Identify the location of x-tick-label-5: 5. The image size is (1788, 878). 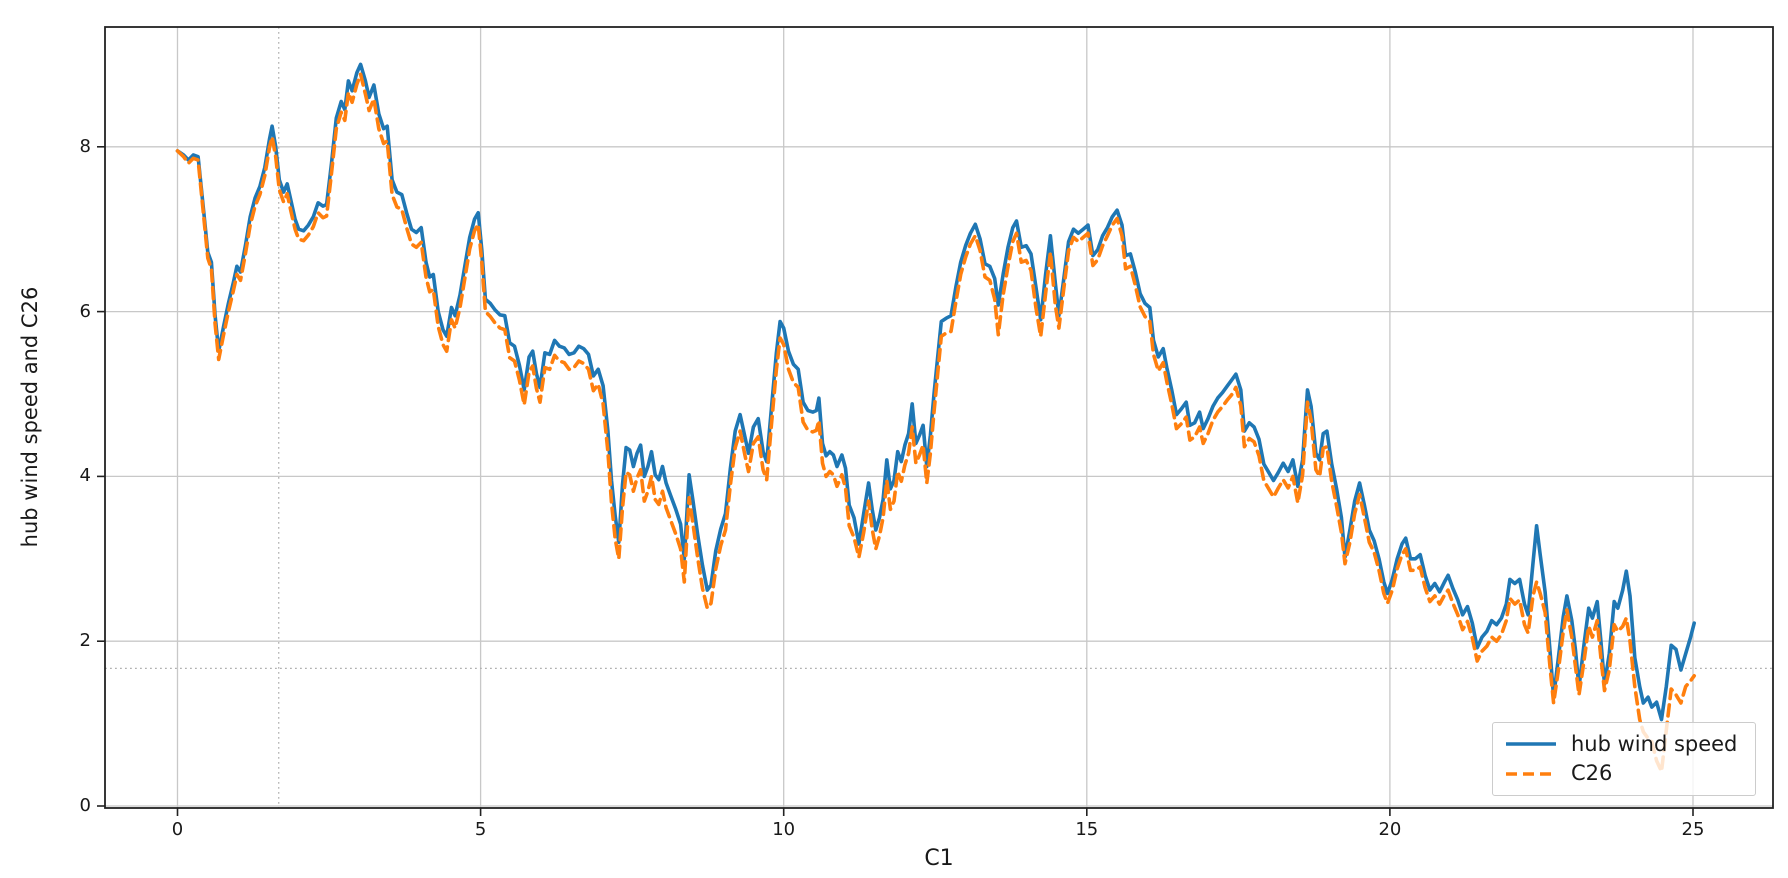
(480, 829).